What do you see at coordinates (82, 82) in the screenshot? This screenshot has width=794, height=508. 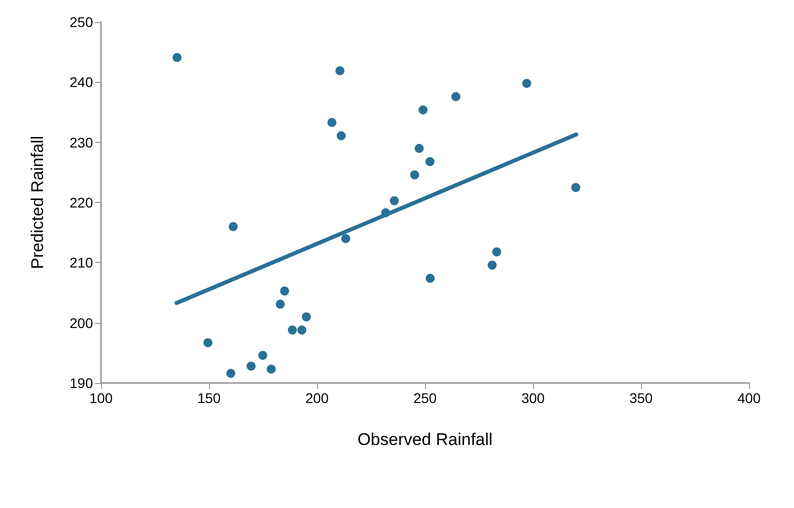 I see `y-tick-label: 240` at bounding box center [82, 82].